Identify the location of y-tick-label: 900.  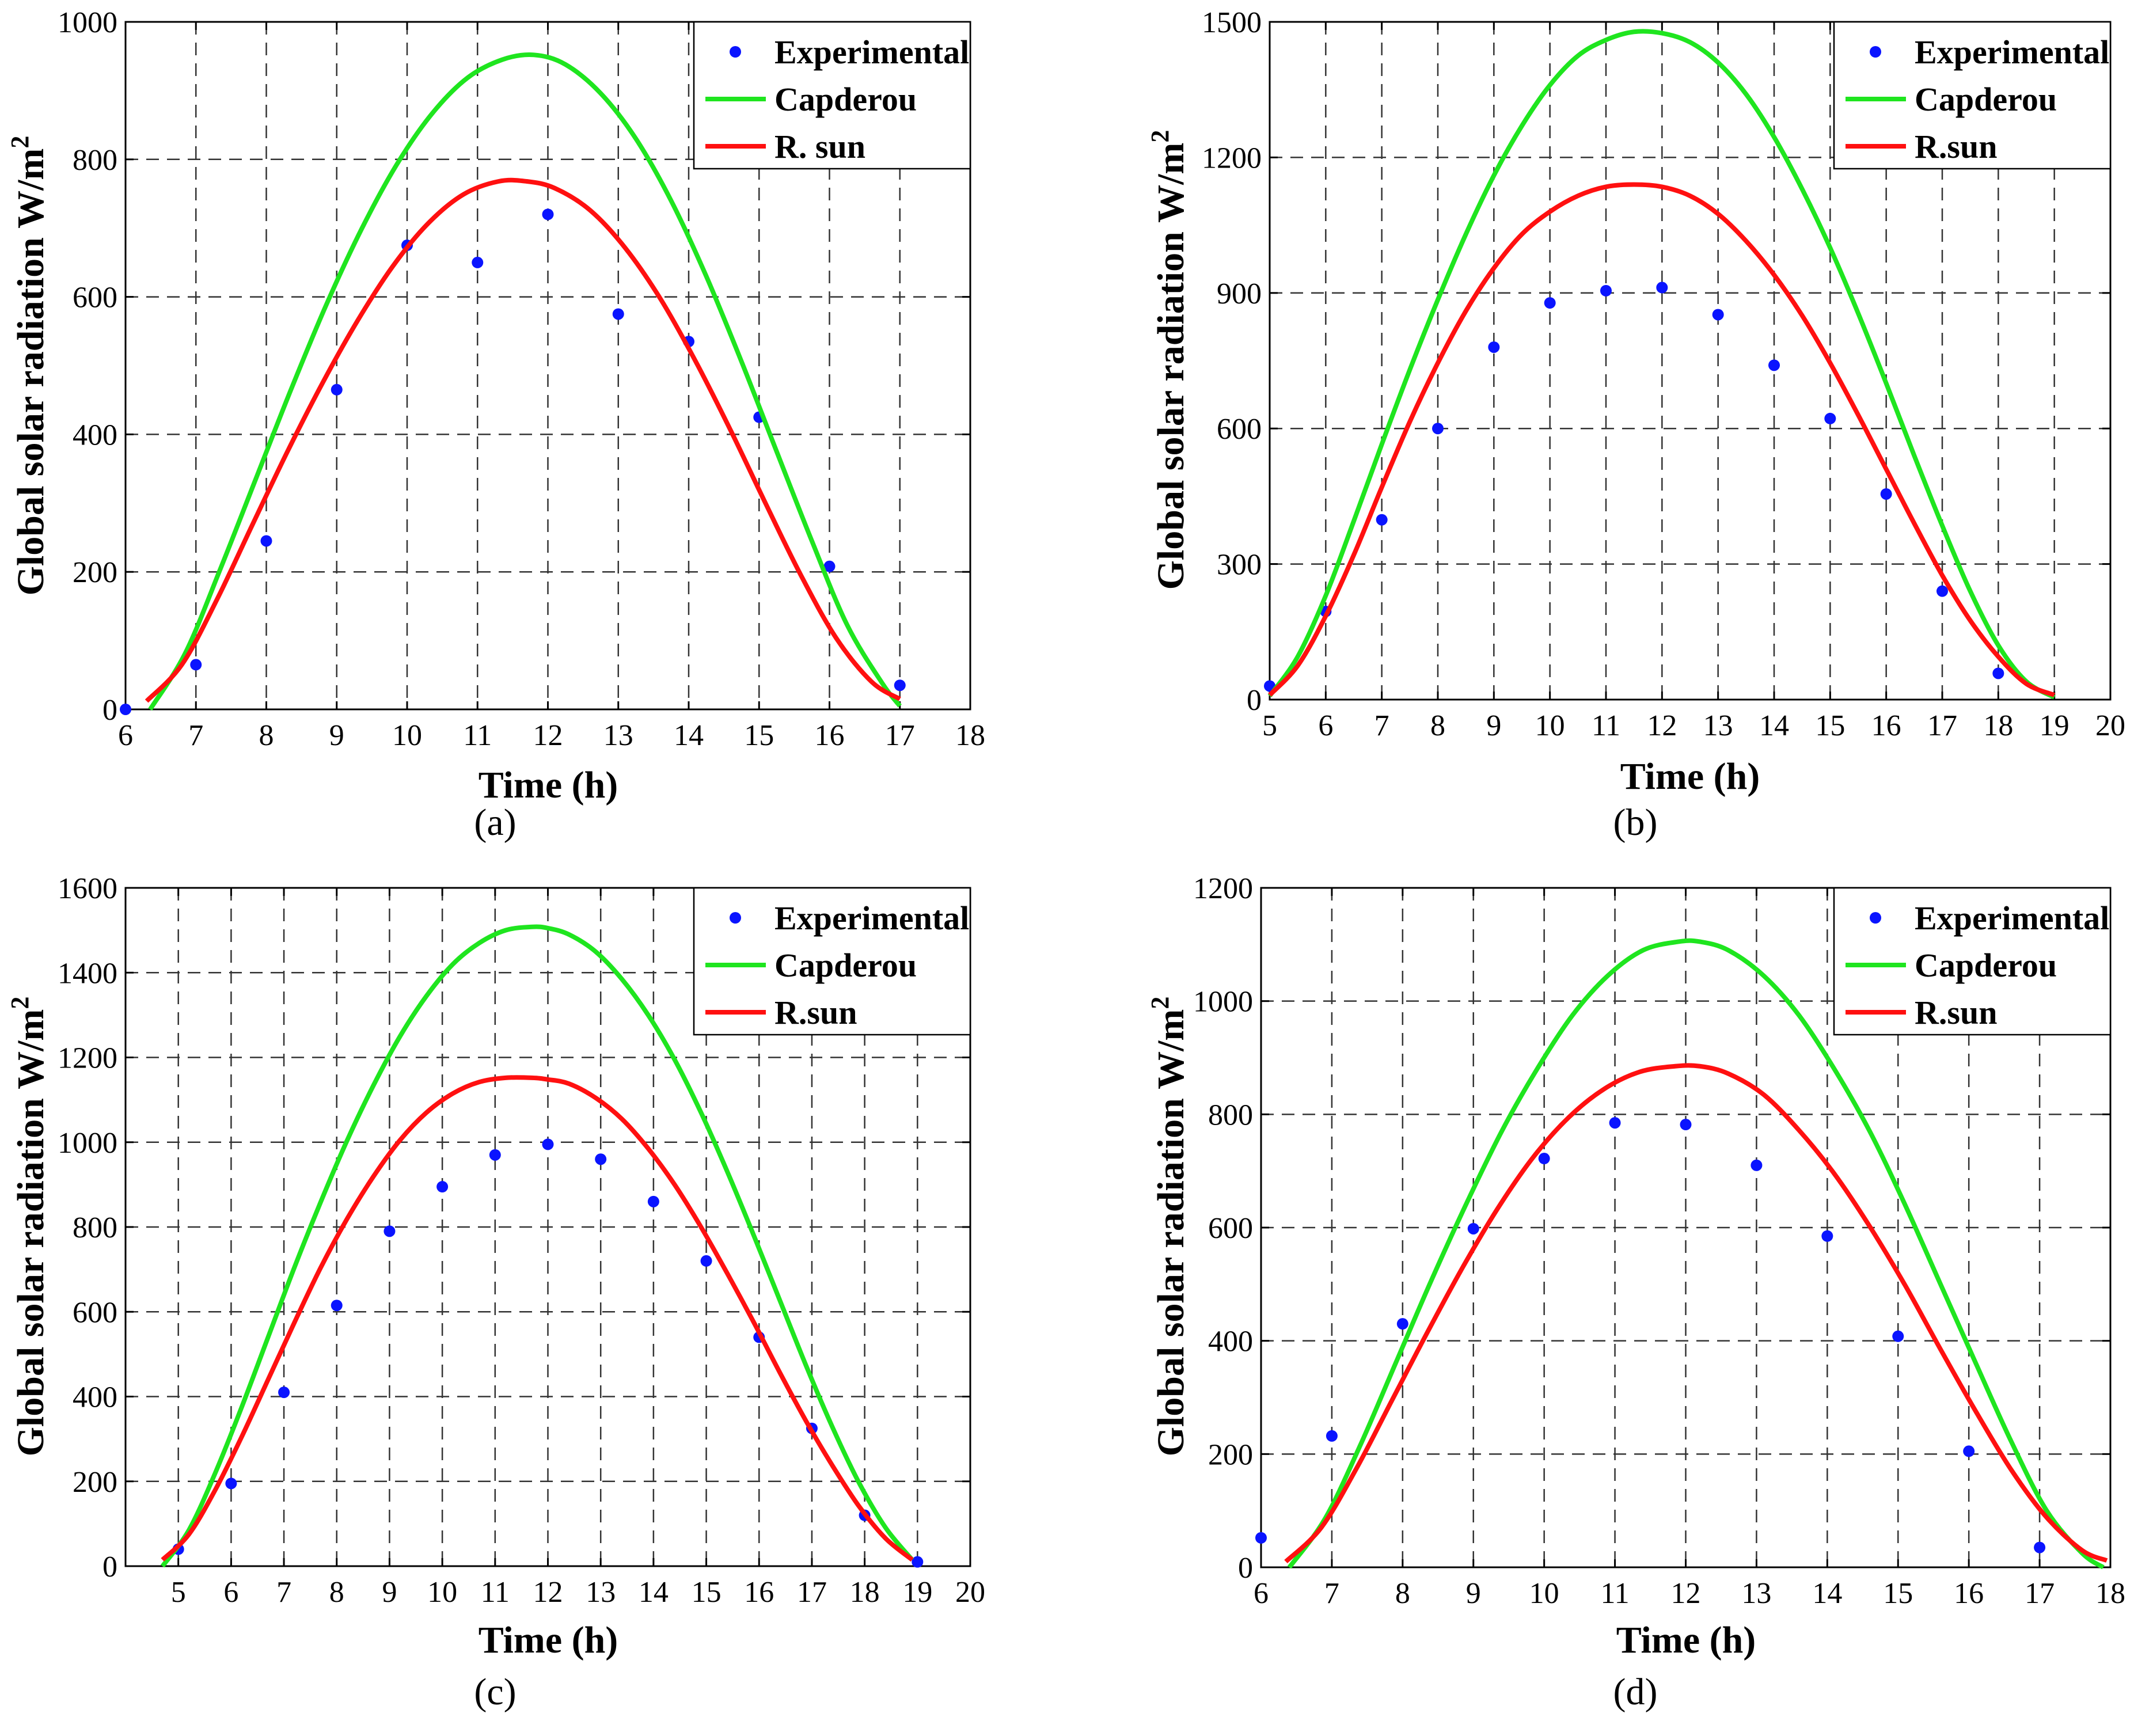
(1239, 294).